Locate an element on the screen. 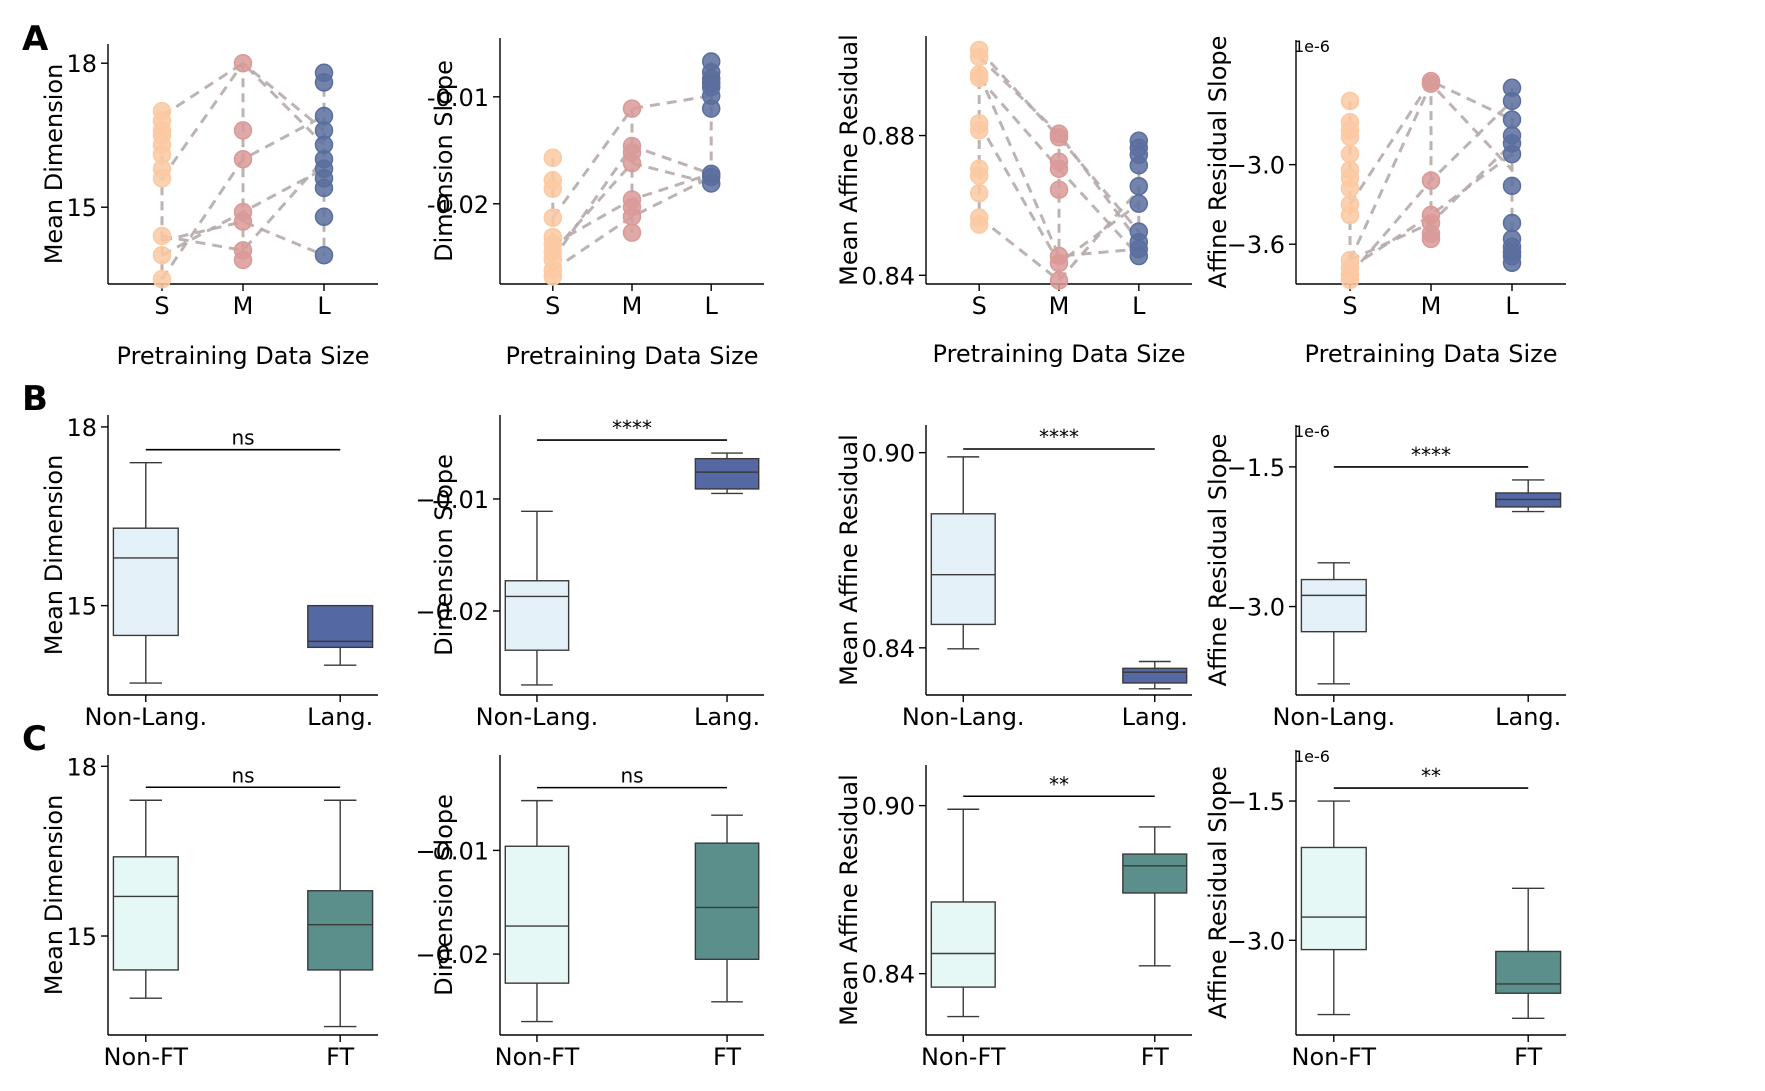  c1-non-ft-box is located at coordinates (145, 913).